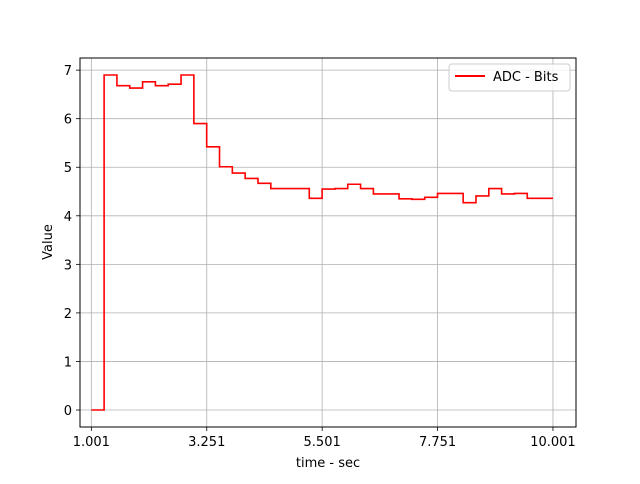  Describe the element at coordinates (68, 217) in the screenshot. I see `y-tick-label: 4` at that location.